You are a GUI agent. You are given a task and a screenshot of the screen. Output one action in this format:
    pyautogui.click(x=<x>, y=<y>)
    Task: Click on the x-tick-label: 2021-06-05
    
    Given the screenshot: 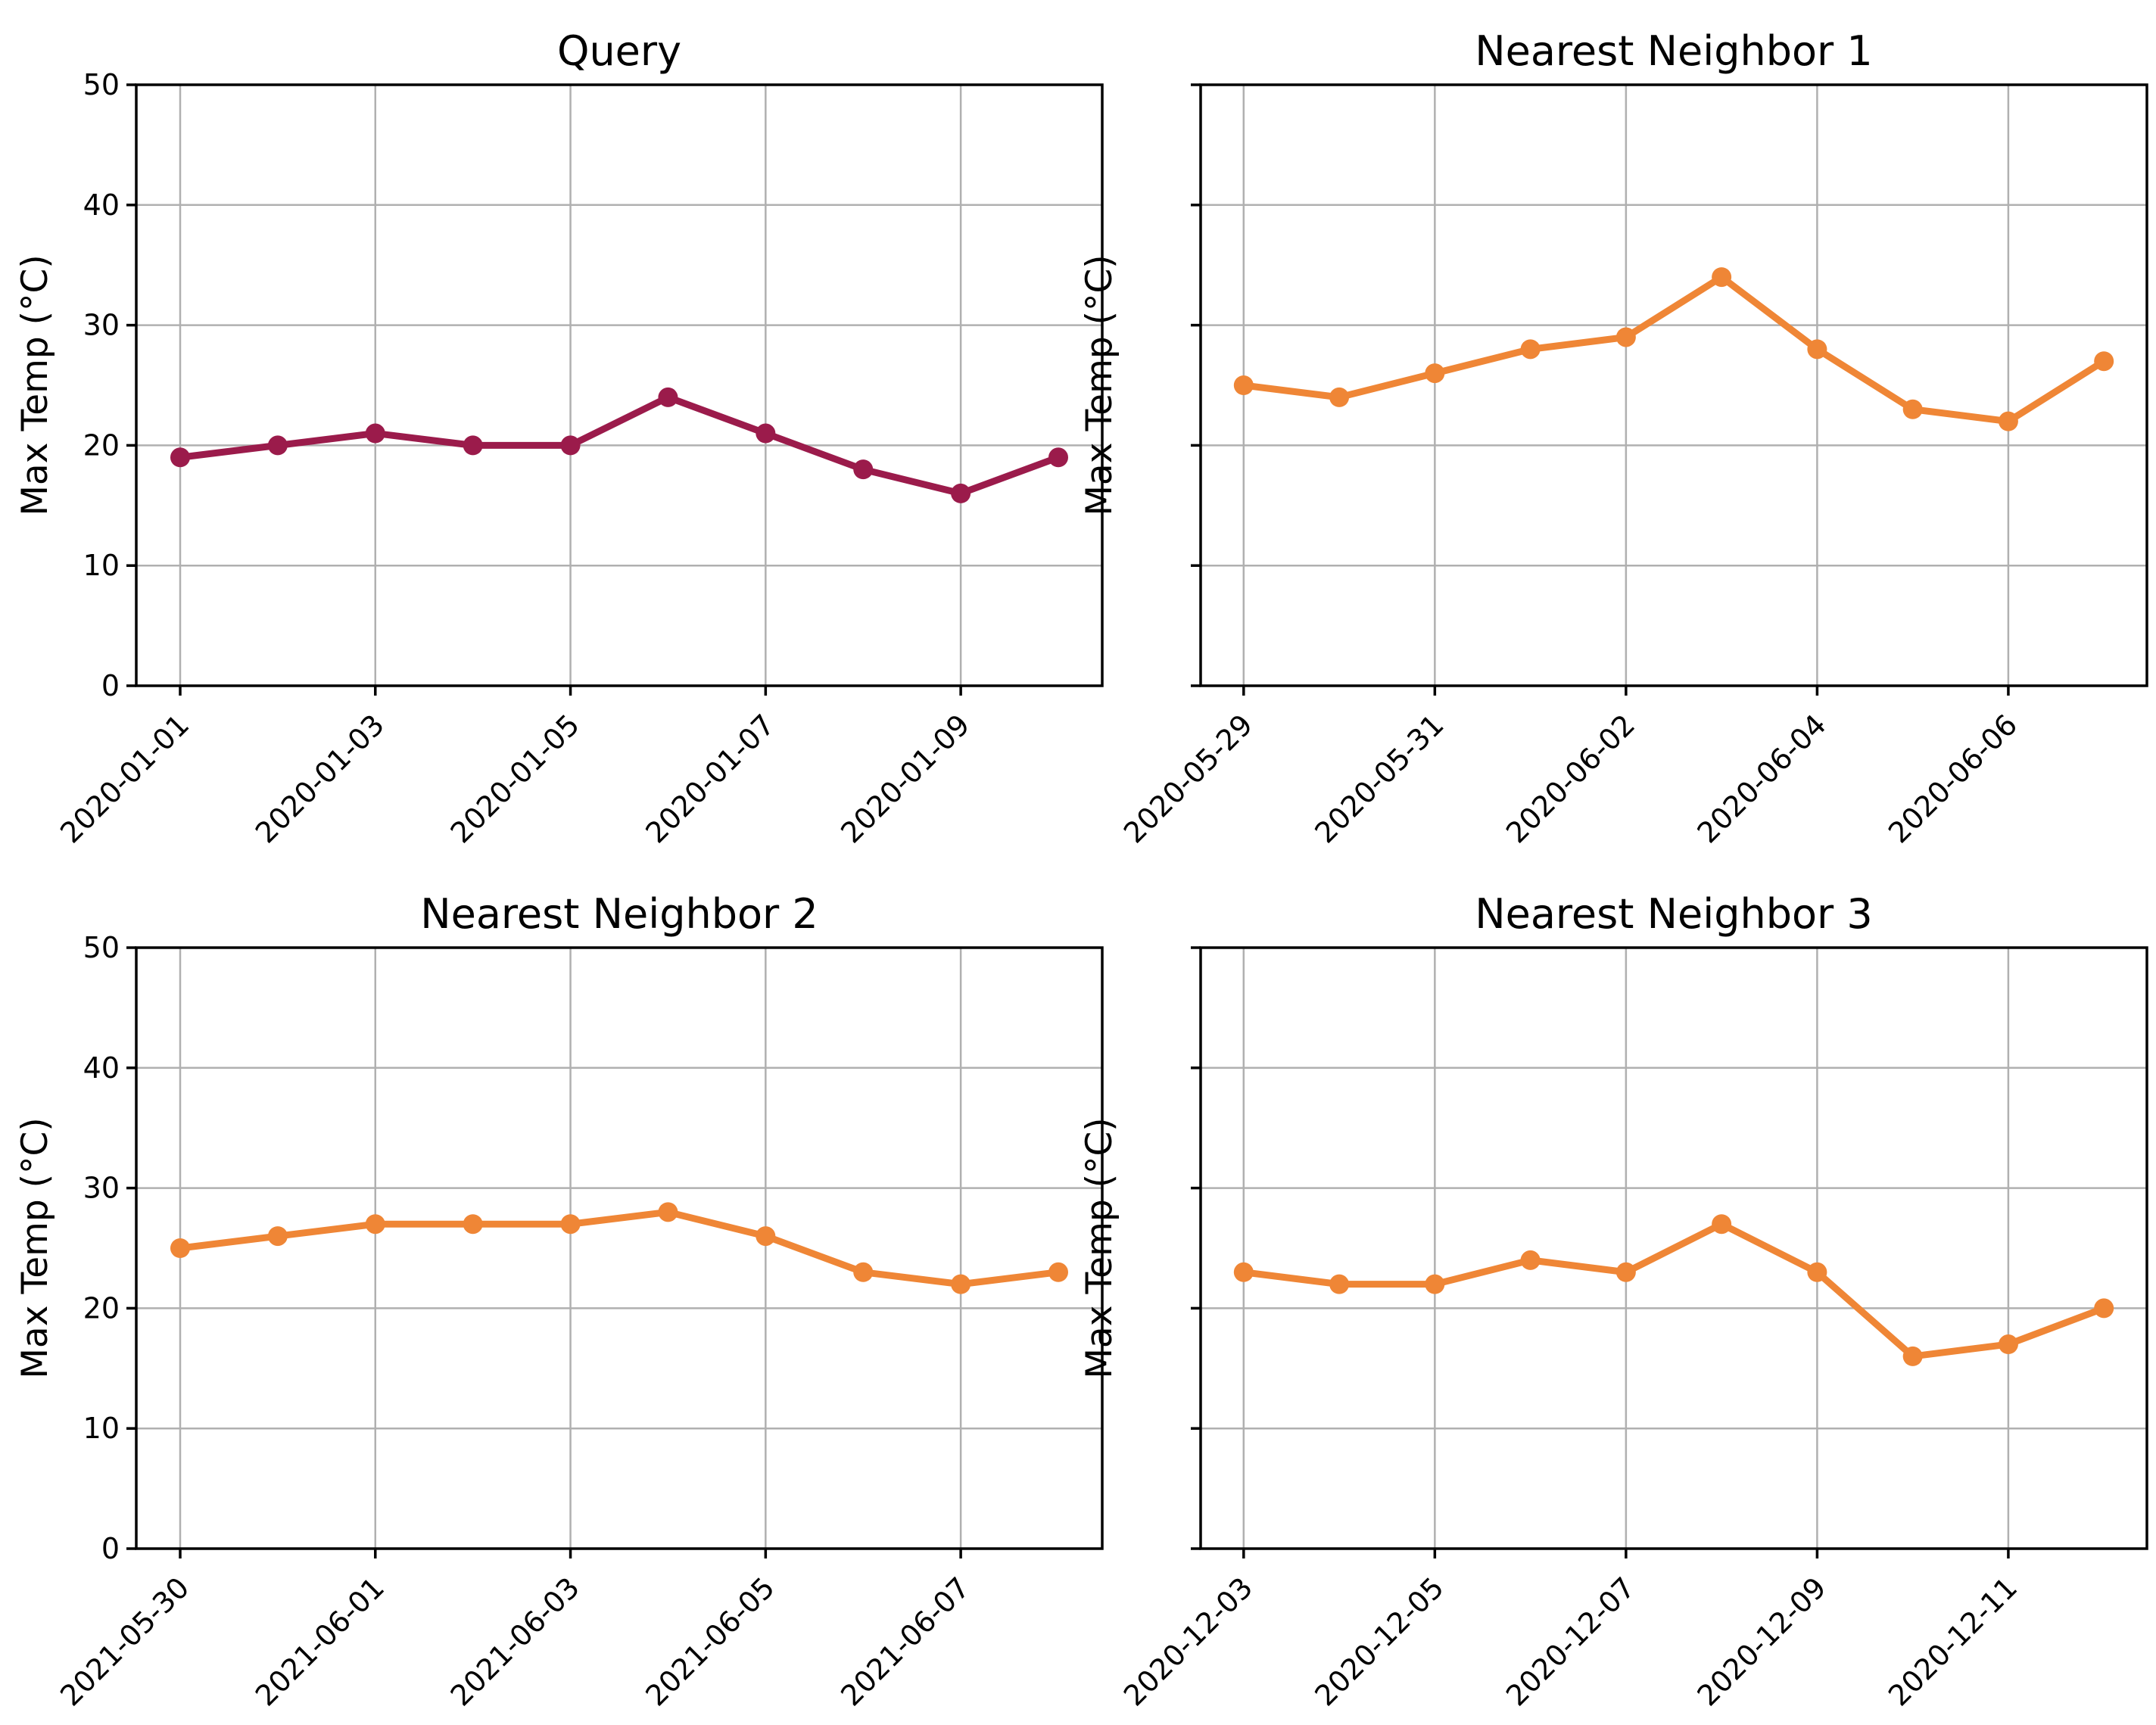 What is the action you would take?
    pyautogui.click(x=709, y=1641)
    